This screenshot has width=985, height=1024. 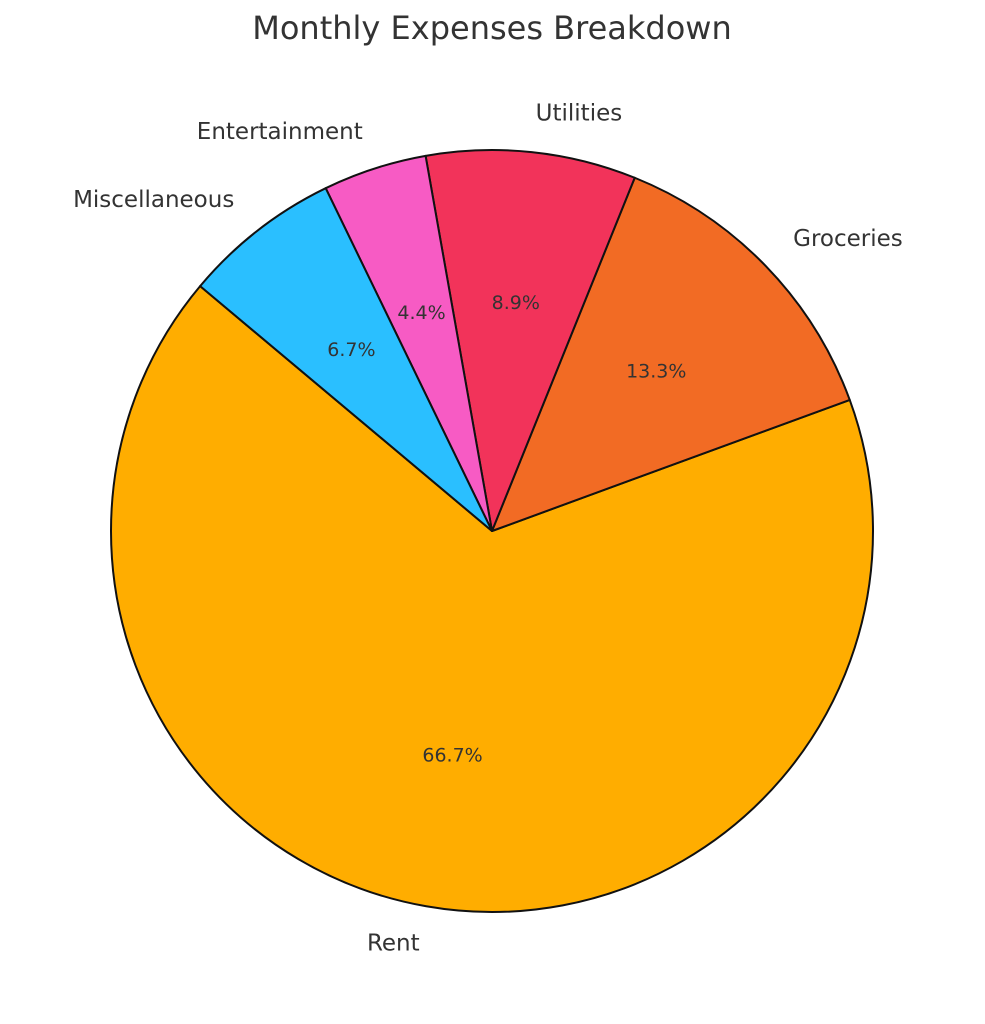 I want to click on percent-label: 6.7%, so click(x=351, y=350).